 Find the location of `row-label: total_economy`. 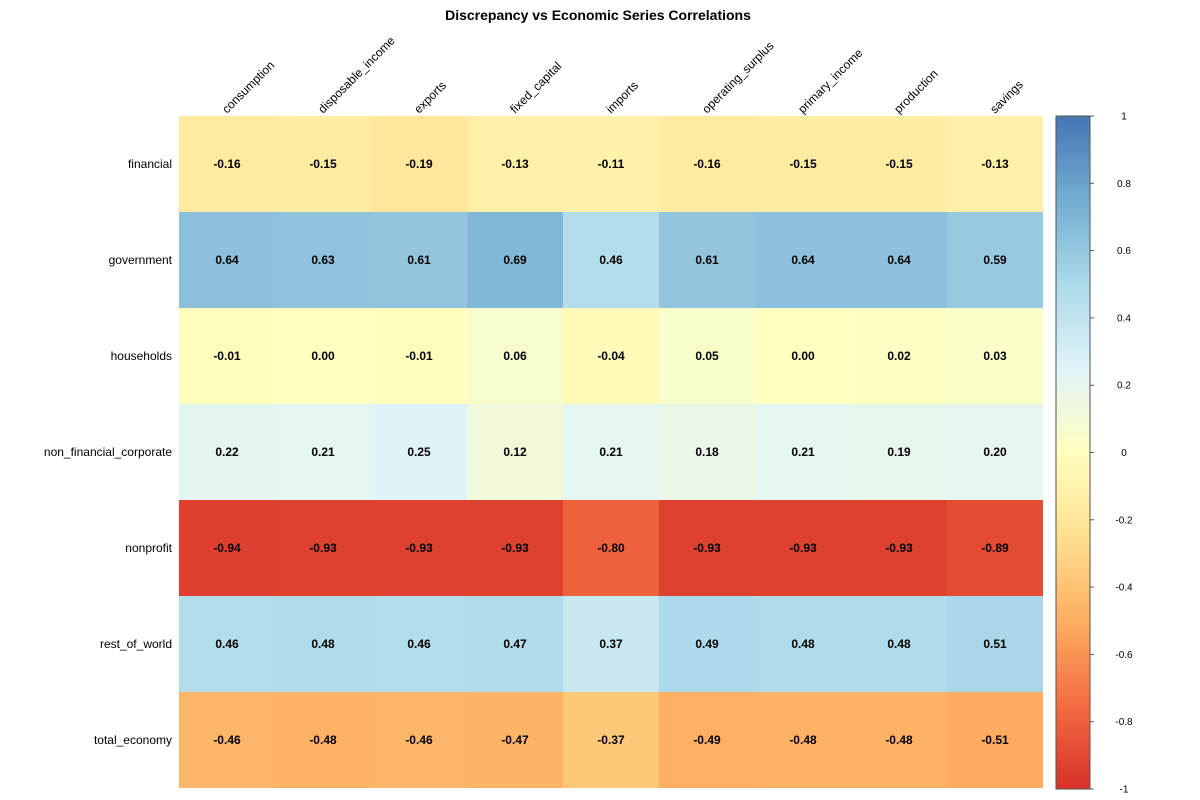

row-label: total_economy is located at coordinates (133, 740).